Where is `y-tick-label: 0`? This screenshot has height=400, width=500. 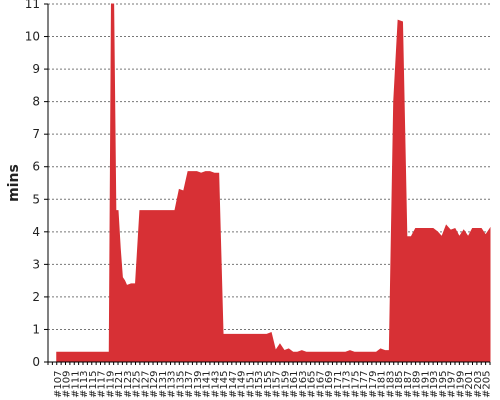
y-tick-label: 0 is located at coordinates (36, 362).